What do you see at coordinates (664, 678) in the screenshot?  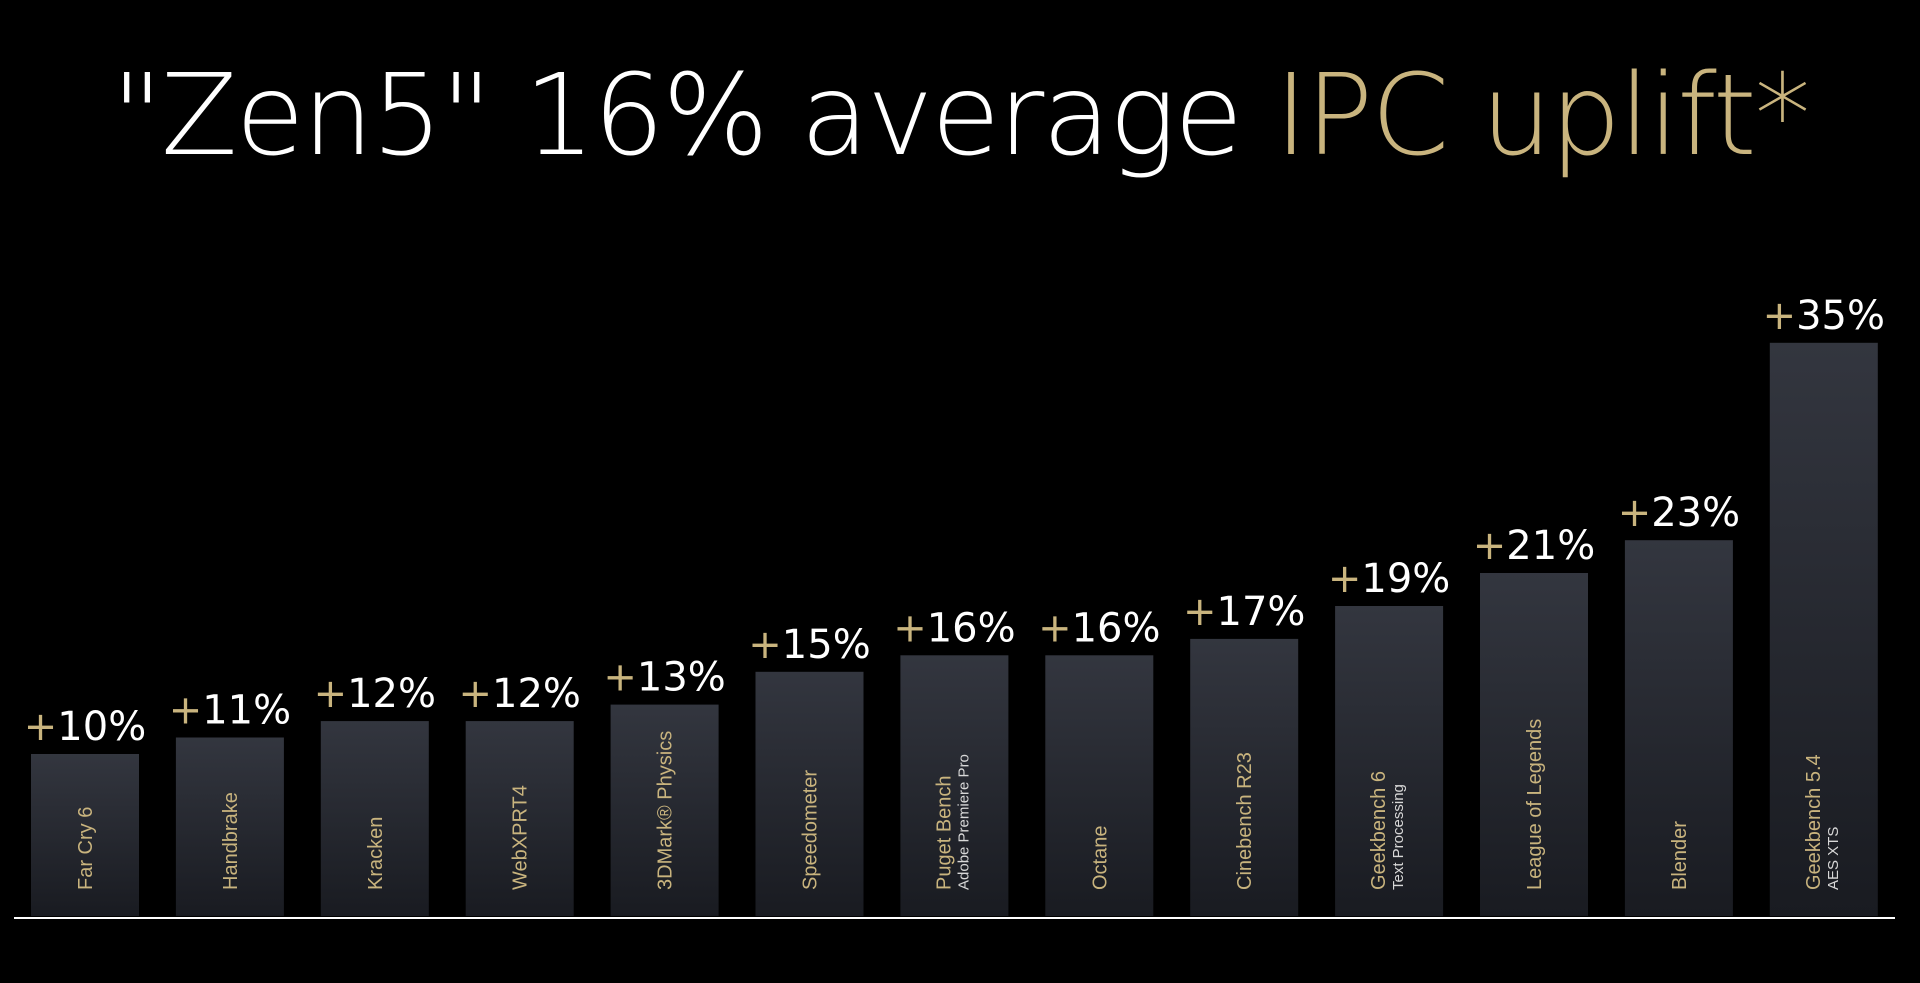 I see `value-label: +13%` at bounding box center [664, 678].